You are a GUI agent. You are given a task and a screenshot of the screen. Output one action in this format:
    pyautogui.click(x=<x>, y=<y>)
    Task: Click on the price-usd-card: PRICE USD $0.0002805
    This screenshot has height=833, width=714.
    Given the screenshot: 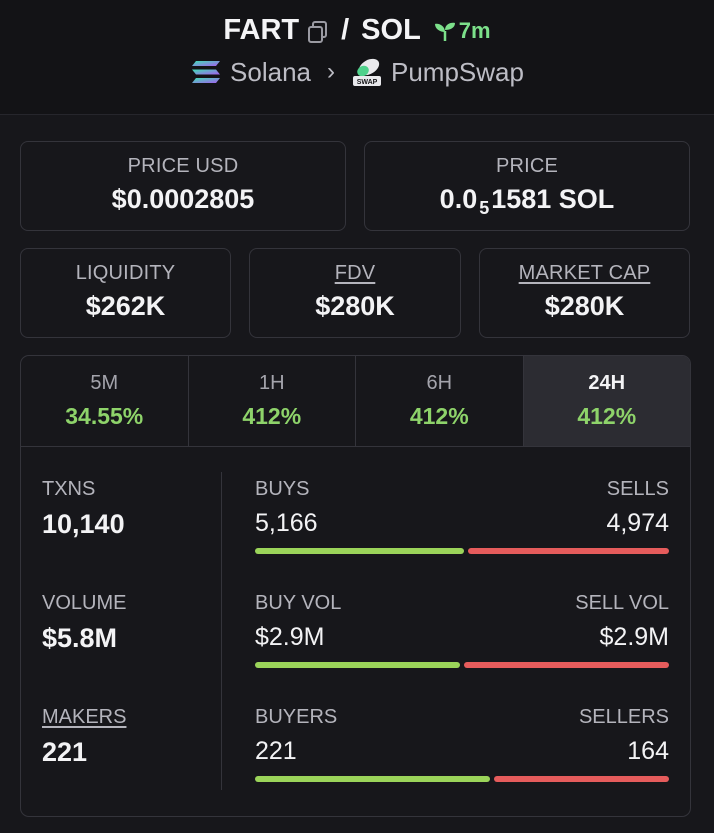 What is the action you would take?
    pyautogui.click(x=183, y=186)
    